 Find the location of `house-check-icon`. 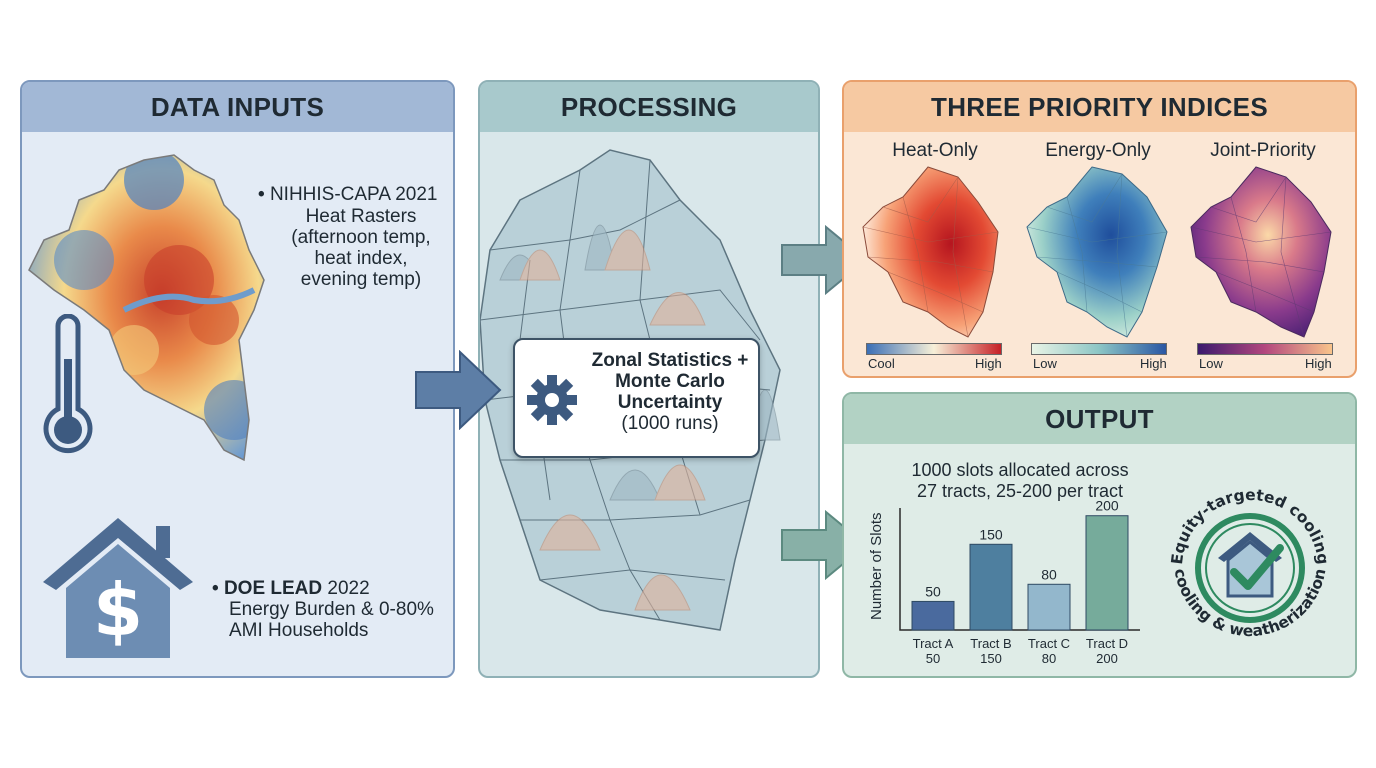

house-check-icon is located at coordinates (1251, 565).